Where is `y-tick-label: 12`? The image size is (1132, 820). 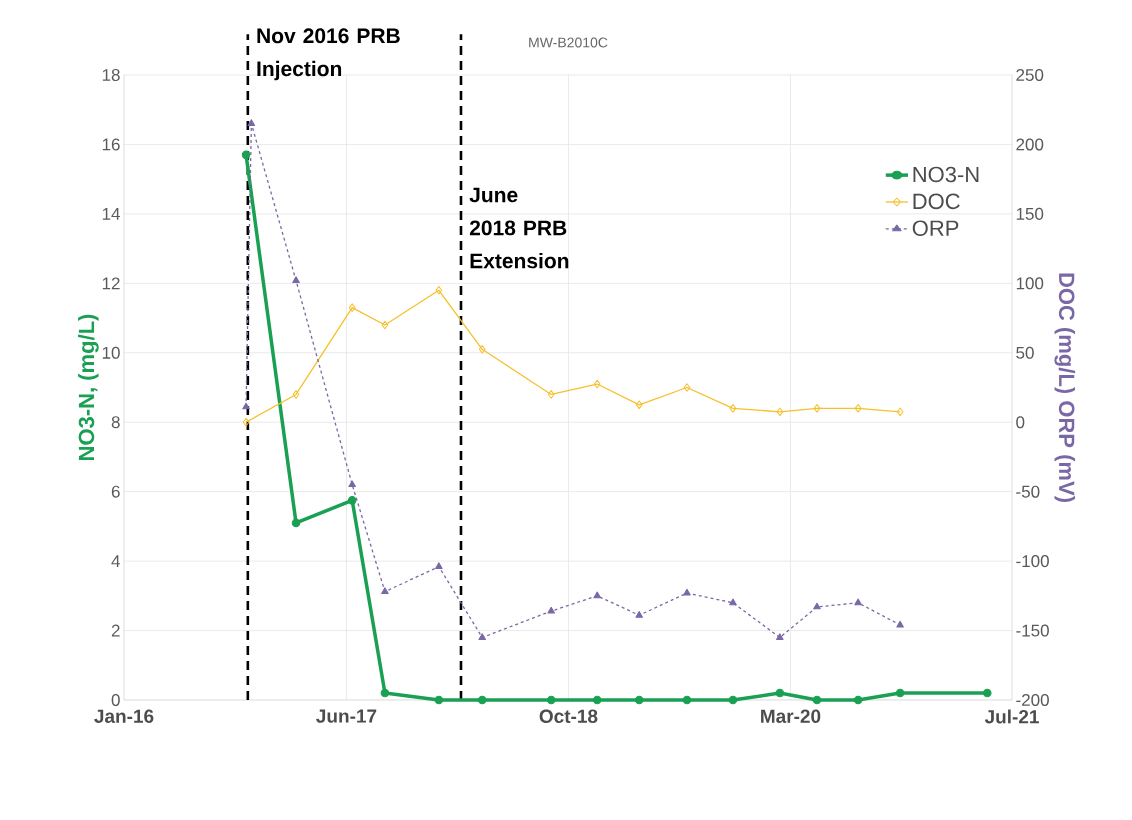 y-tick-label: 12 is located at coordinates (111, 283).